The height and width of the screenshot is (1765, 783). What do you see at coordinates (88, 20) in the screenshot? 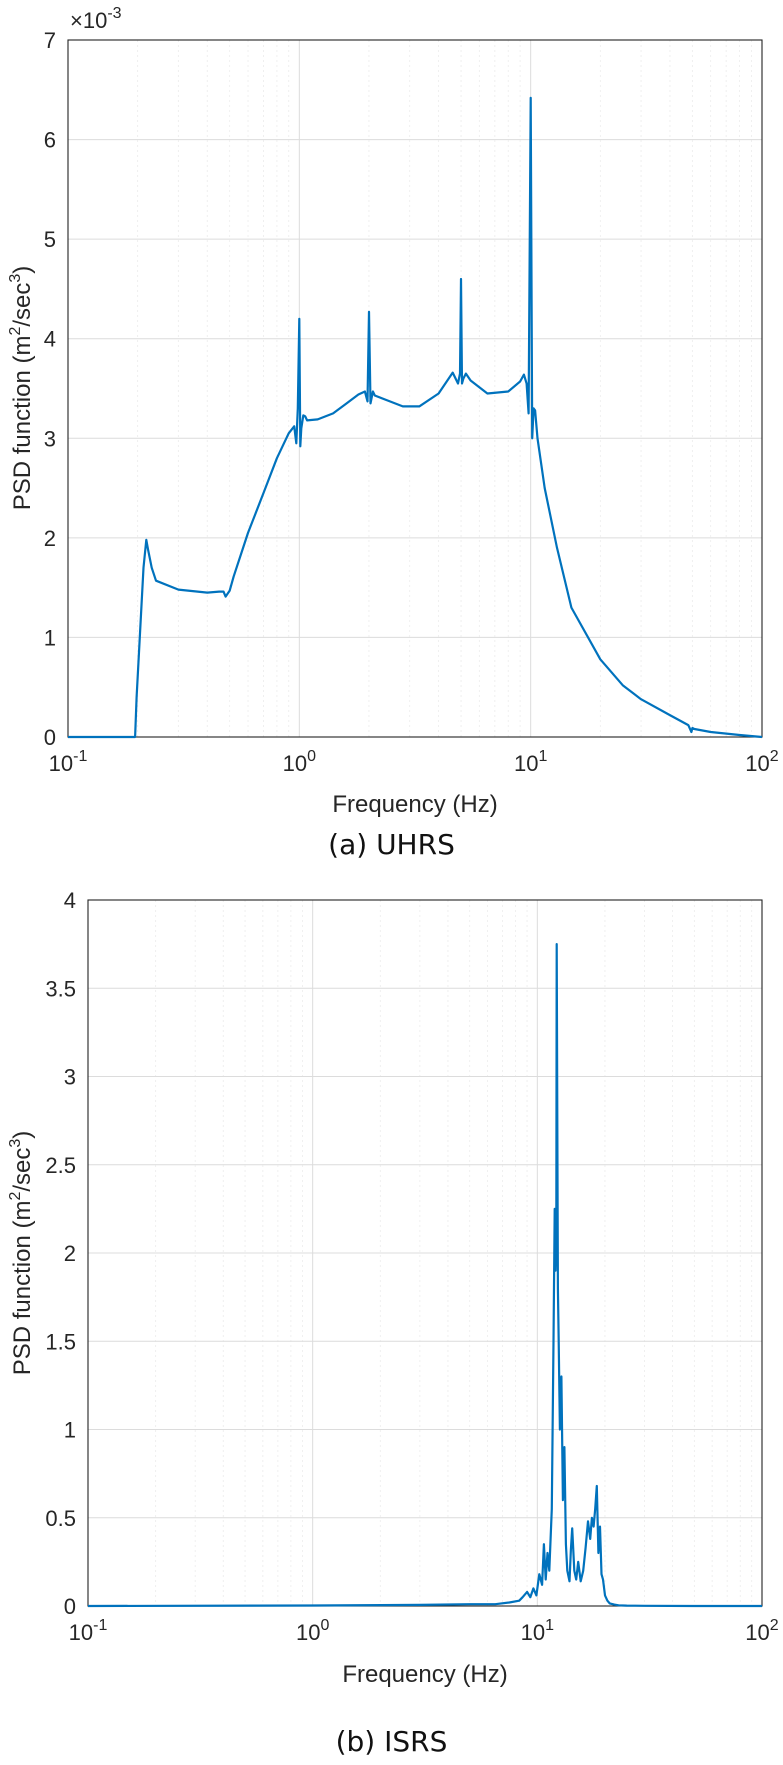
I see `y-multiplier-base: ×10` at bounding box center [88, 20].